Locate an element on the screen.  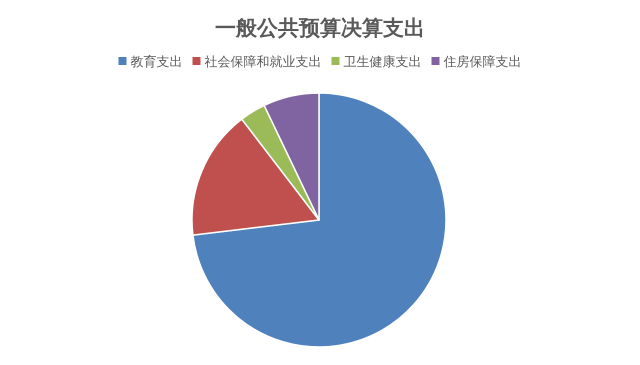
legend-label: 住房保障支出 is located at coordinates (482, 62).